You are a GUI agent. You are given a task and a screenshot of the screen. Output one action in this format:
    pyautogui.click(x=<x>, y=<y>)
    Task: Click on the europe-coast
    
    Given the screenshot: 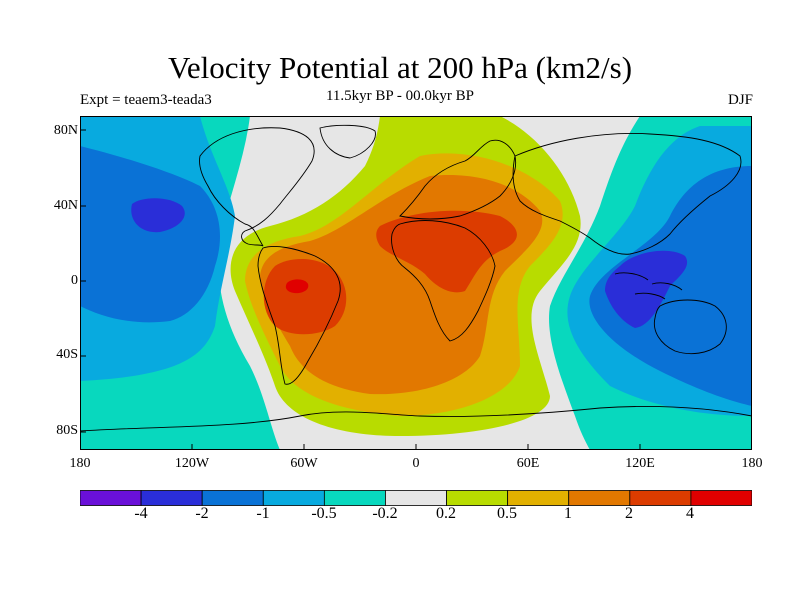 What is the action you would take?
    pyautogui.click(x=458, y=179)
    